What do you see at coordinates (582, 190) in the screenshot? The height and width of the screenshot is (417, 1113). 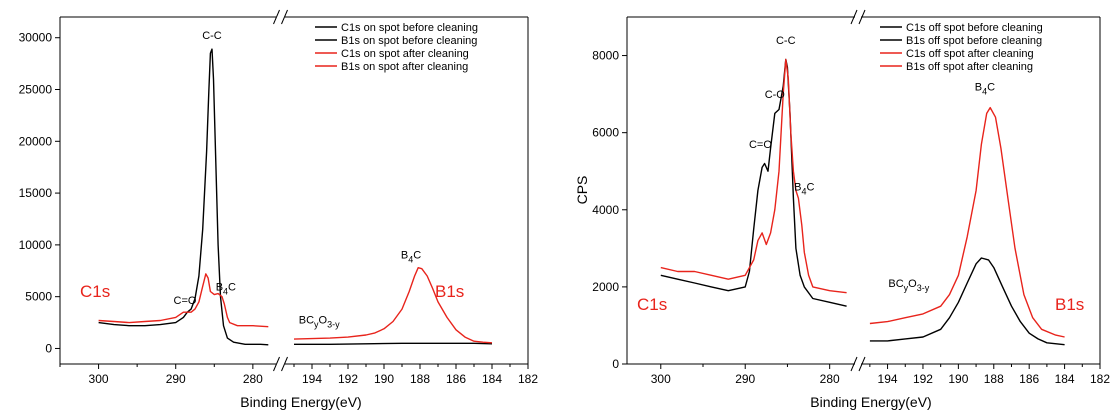 I see `y-axis-title: CPS` at bounding box center [582, 190].